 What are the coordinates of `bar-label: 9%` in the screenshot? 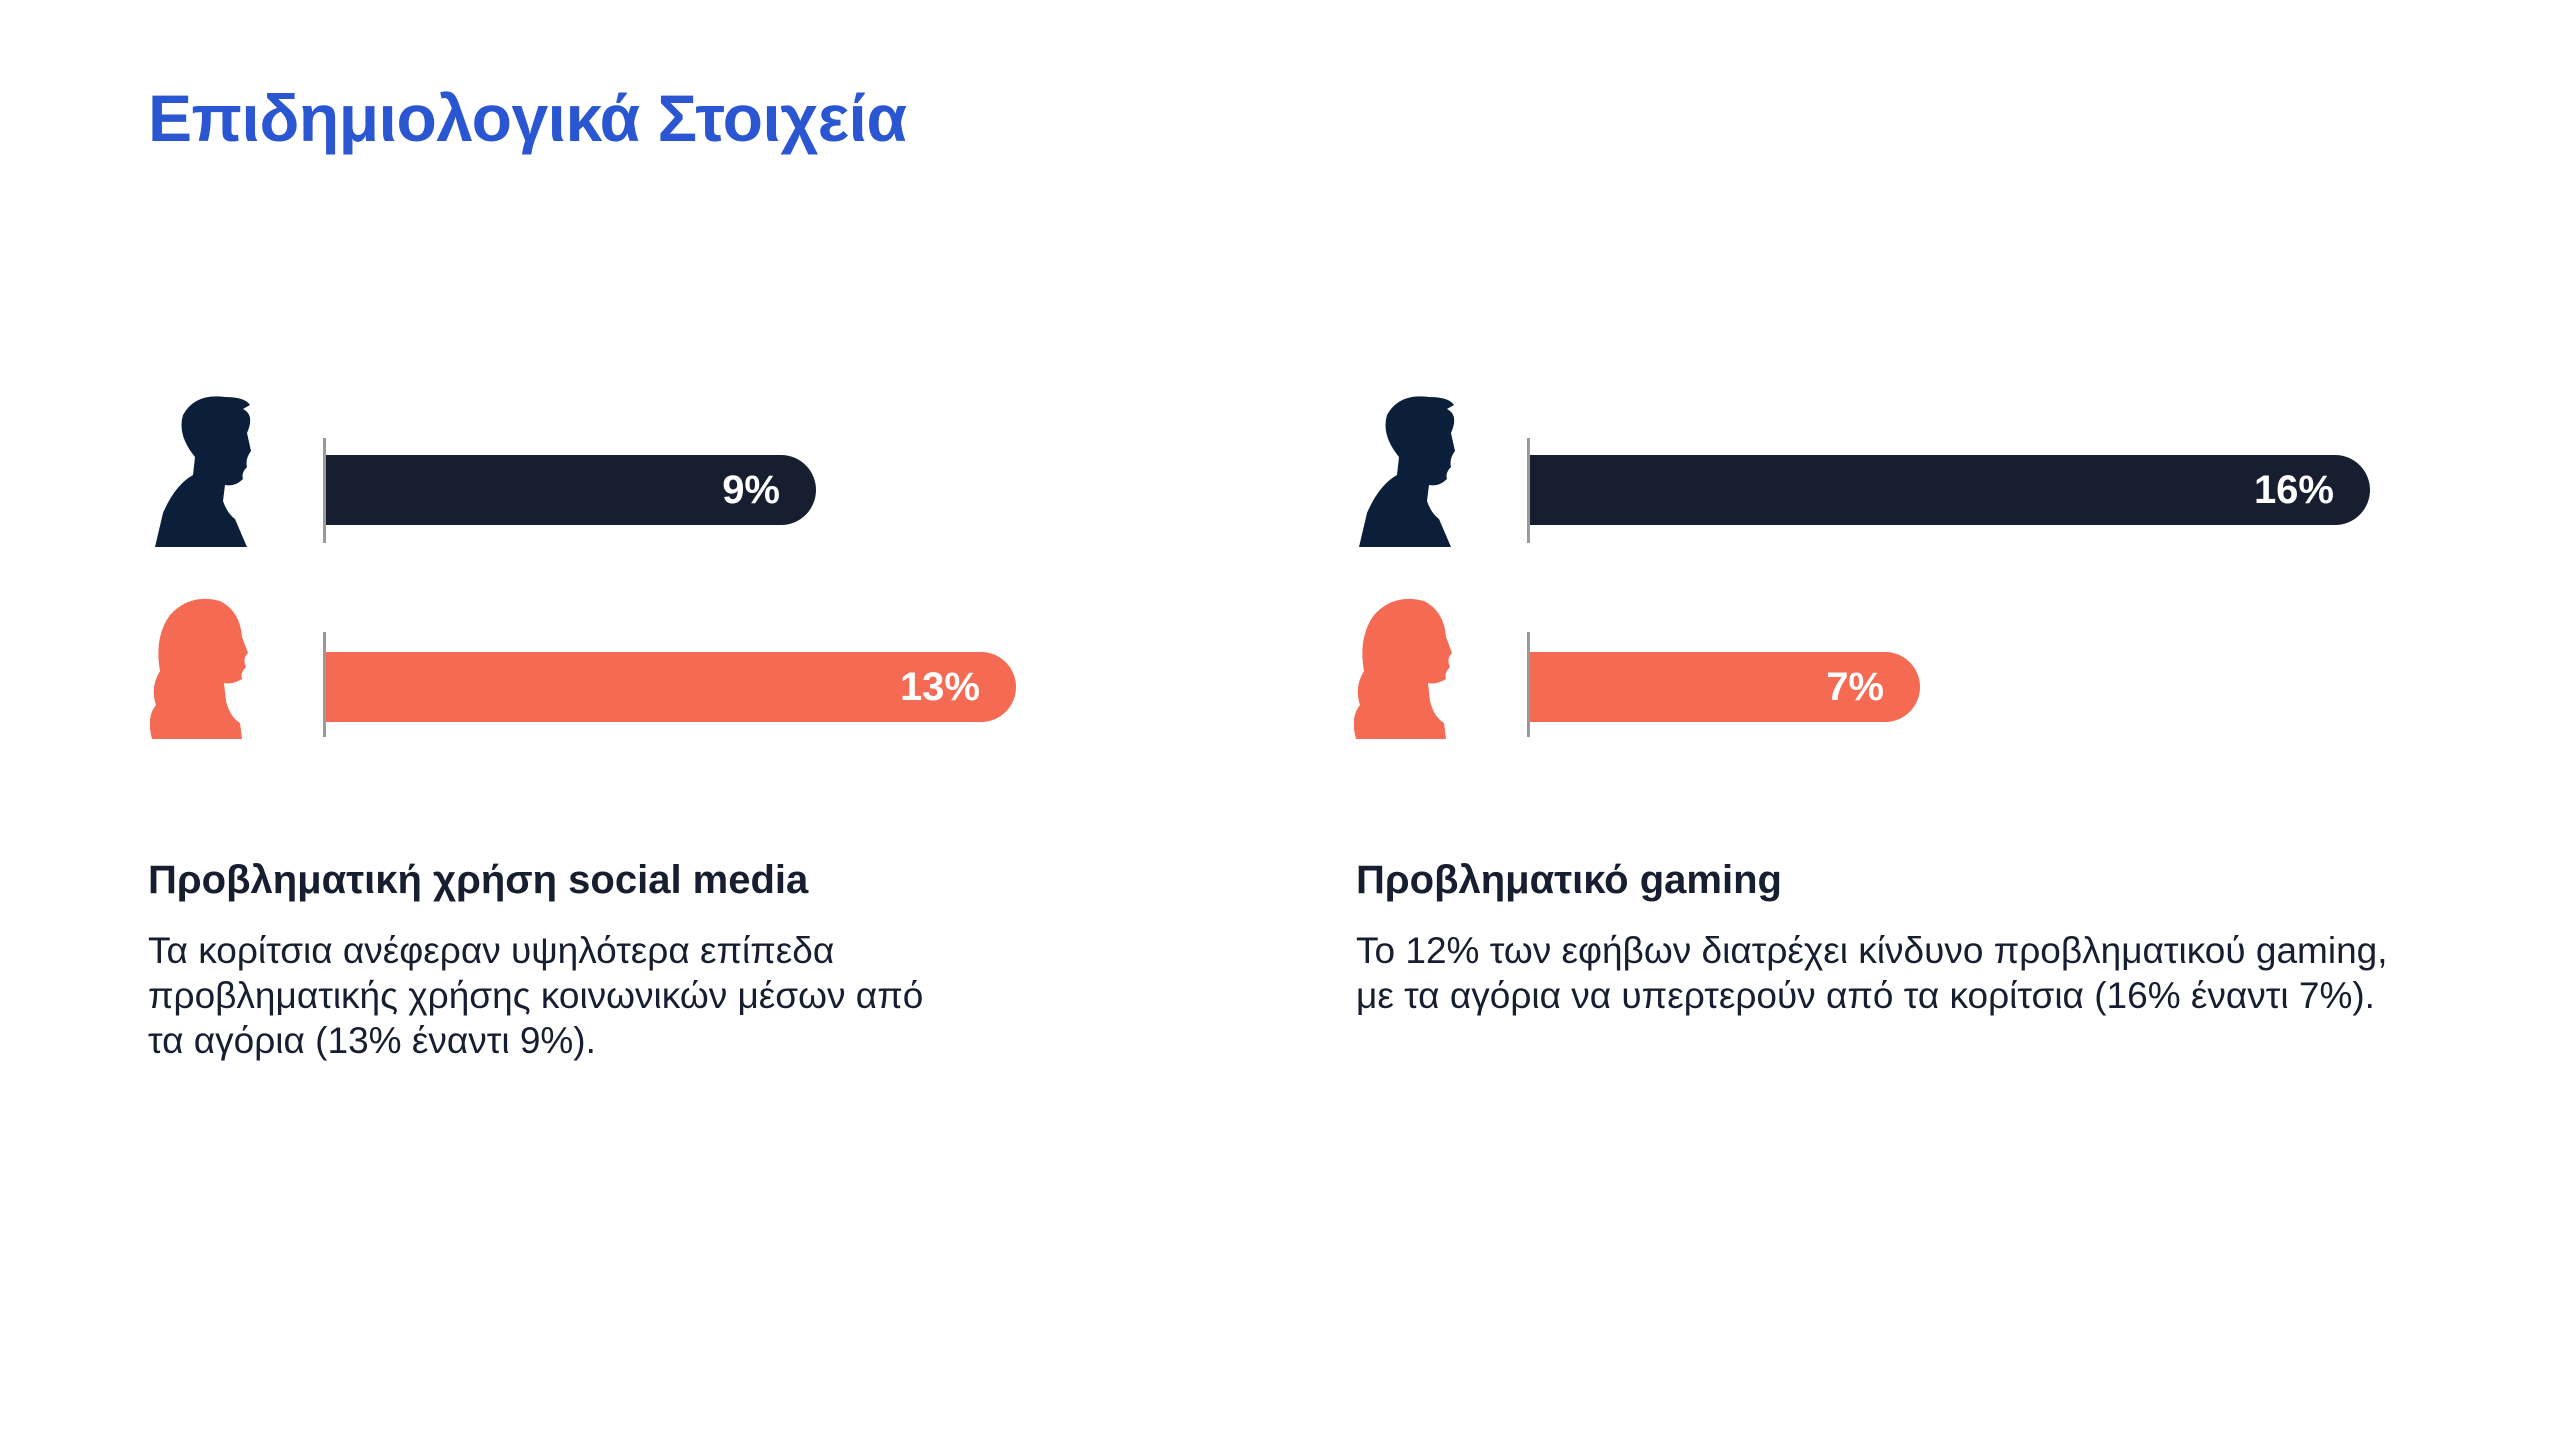 It's located at (751, 489).